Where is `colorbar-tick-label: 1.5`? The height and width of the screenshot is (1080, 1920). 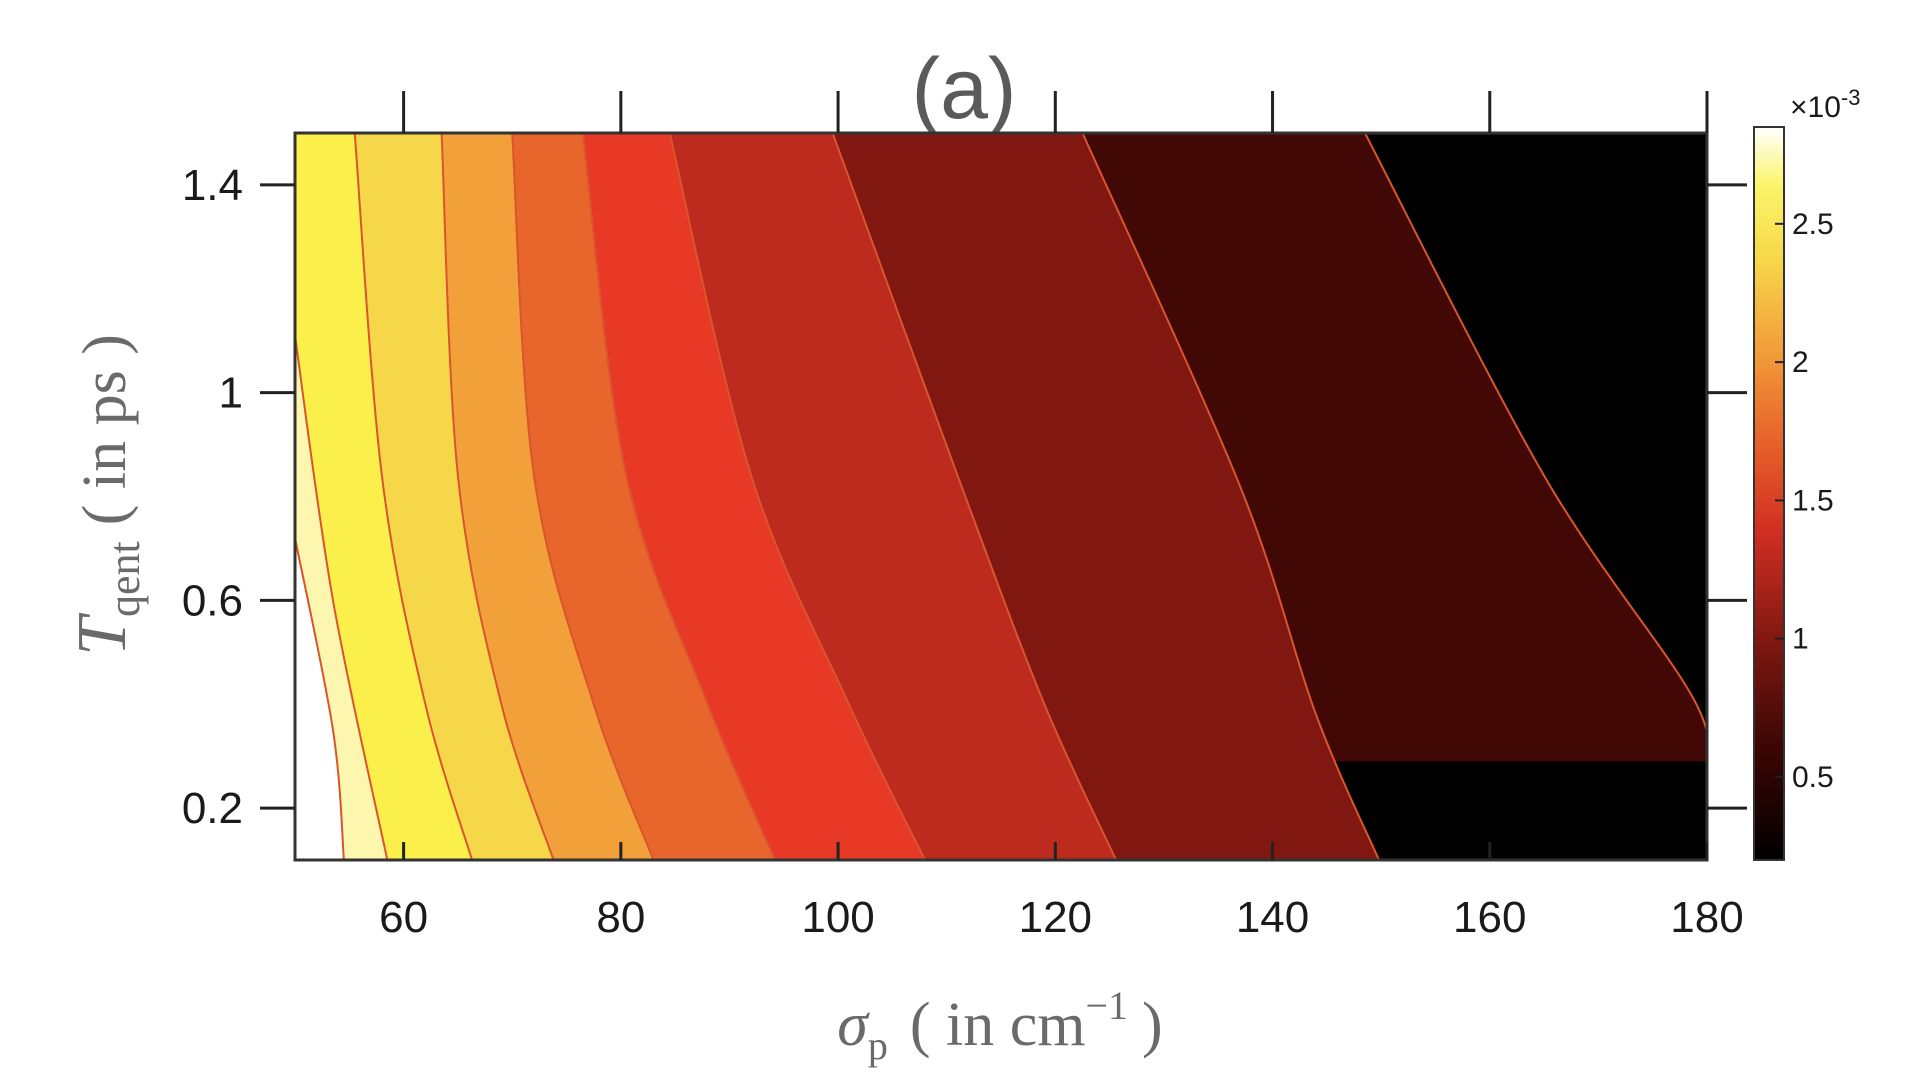 colorbar-tick-label: 1.5 is located at coordinates (1813, 500).